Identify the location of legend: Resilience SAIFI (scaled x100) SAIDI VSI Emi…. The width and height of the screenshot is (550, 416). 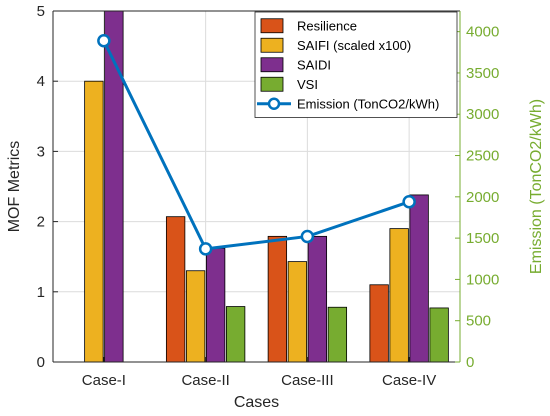
(356, 64).